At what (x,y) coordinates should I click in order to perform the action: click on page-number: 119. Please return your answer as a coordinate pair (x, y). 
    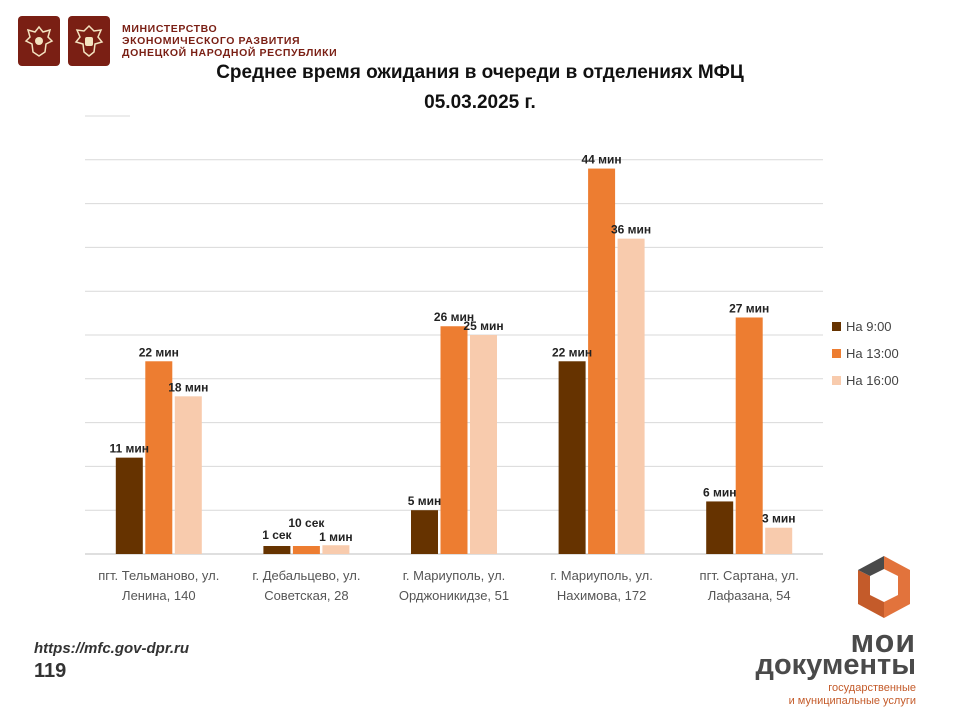
    Looking at the image, I should click on (50, 671).